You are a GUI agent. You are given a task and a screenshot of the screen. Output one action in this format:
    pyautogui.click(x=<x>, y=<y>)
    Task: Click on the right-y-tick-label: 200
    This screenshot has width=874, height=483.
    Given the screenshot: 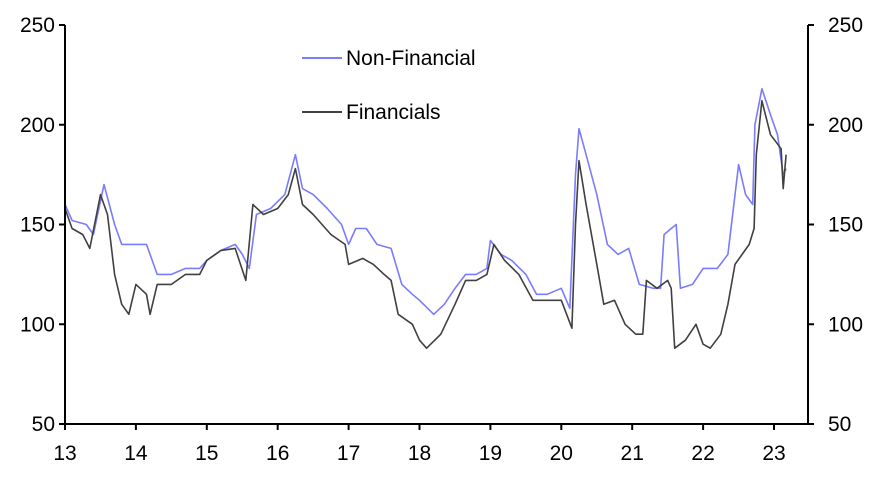 What is the action you would take?
    pyautogui.click(x=845, y=125)
    